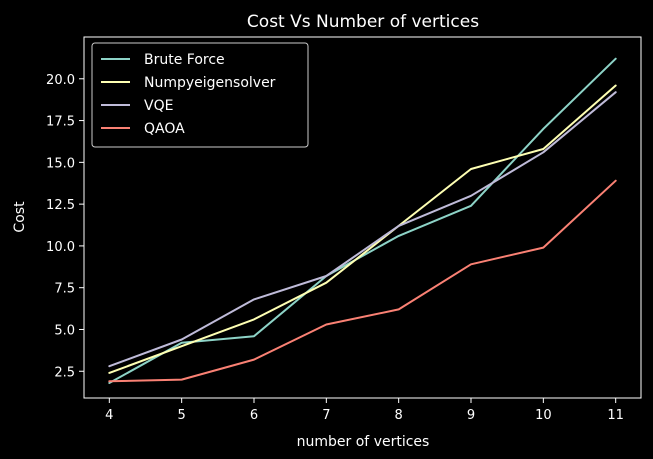 The image size is (653, 459). What do you see at coordinates (182, 415) in the screenshot?
I see `x-tick-label-1: 5` at bounding box center [182, 415].